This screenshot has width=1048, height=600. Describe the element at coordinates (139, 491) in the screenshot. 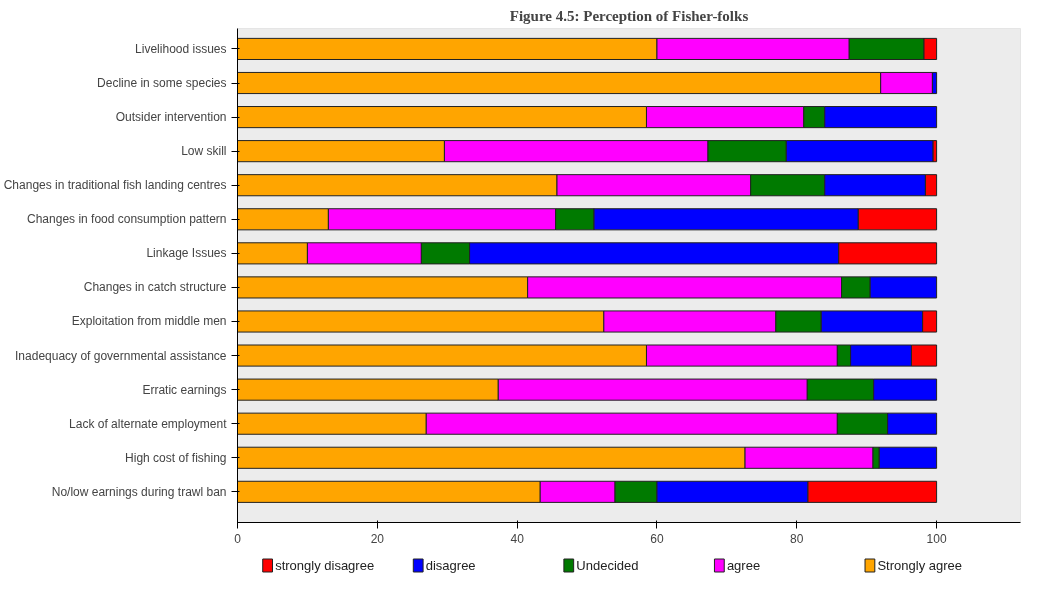

I see `y-tick-label: No/low earnings during trawl ban` at that location.